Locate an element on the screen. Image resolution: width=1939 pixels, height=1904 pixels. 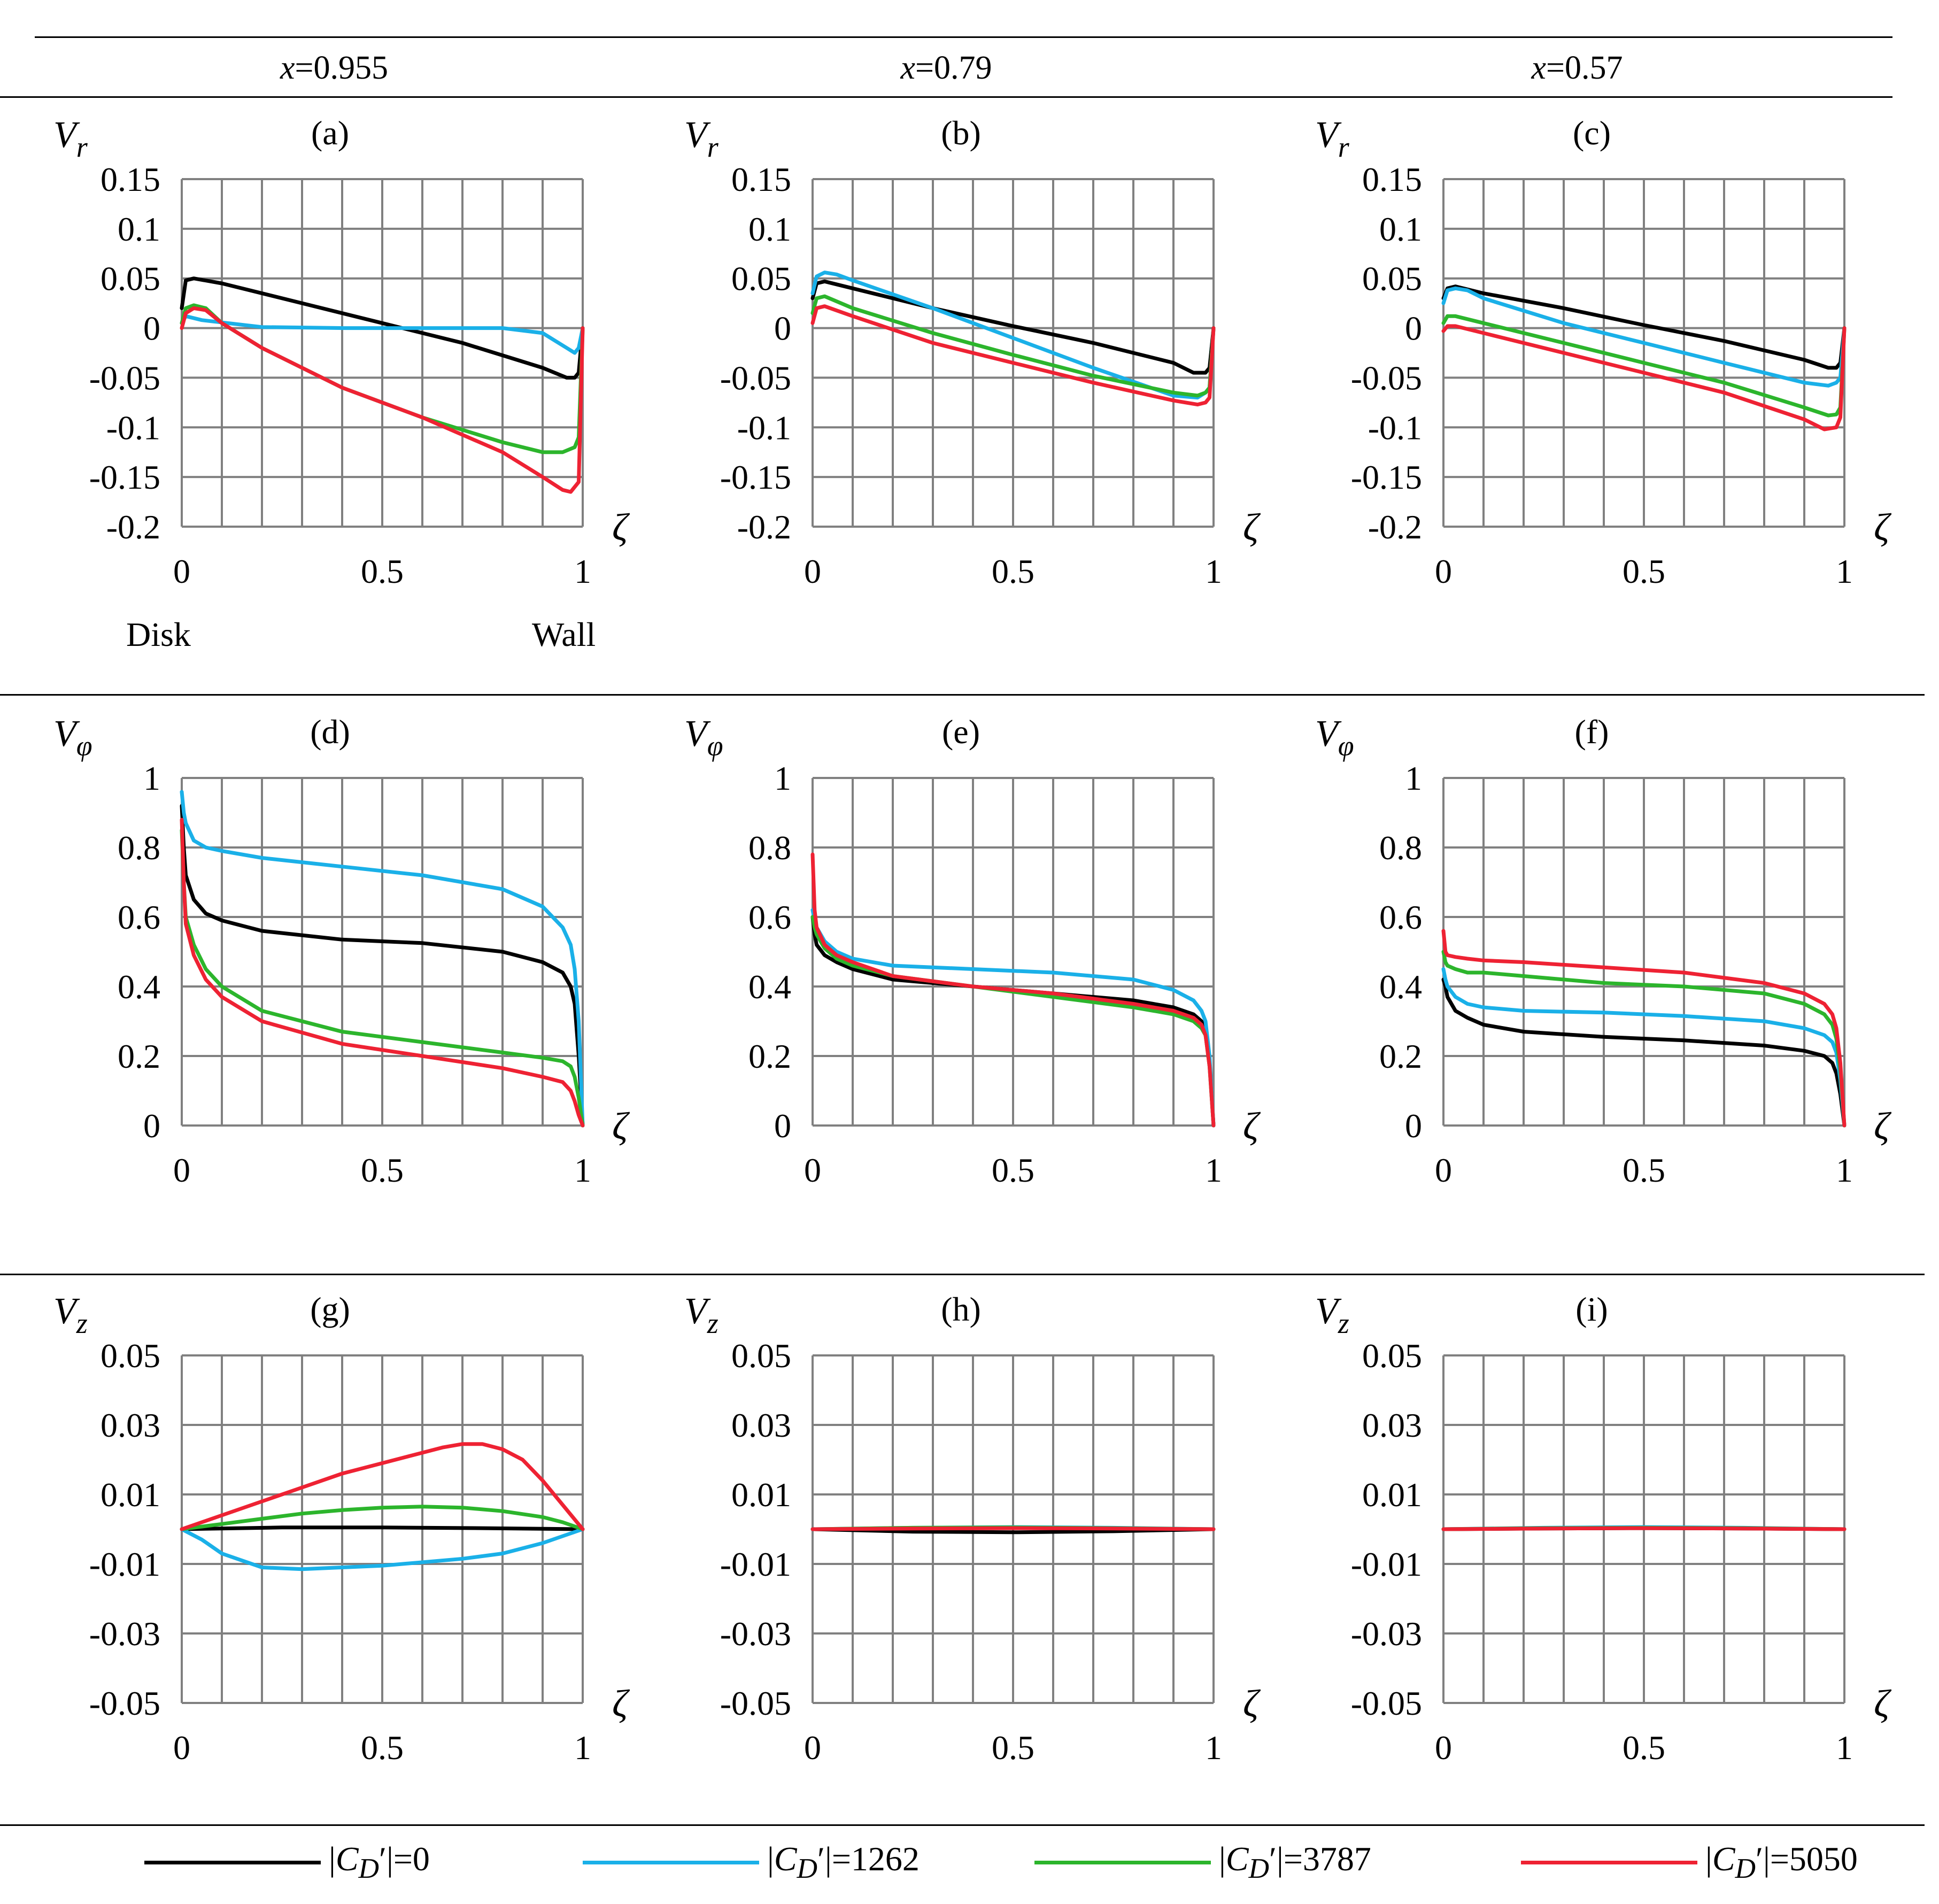
legend-label-3: |CD′|=5050 is located at coordinates (1782, 1862).